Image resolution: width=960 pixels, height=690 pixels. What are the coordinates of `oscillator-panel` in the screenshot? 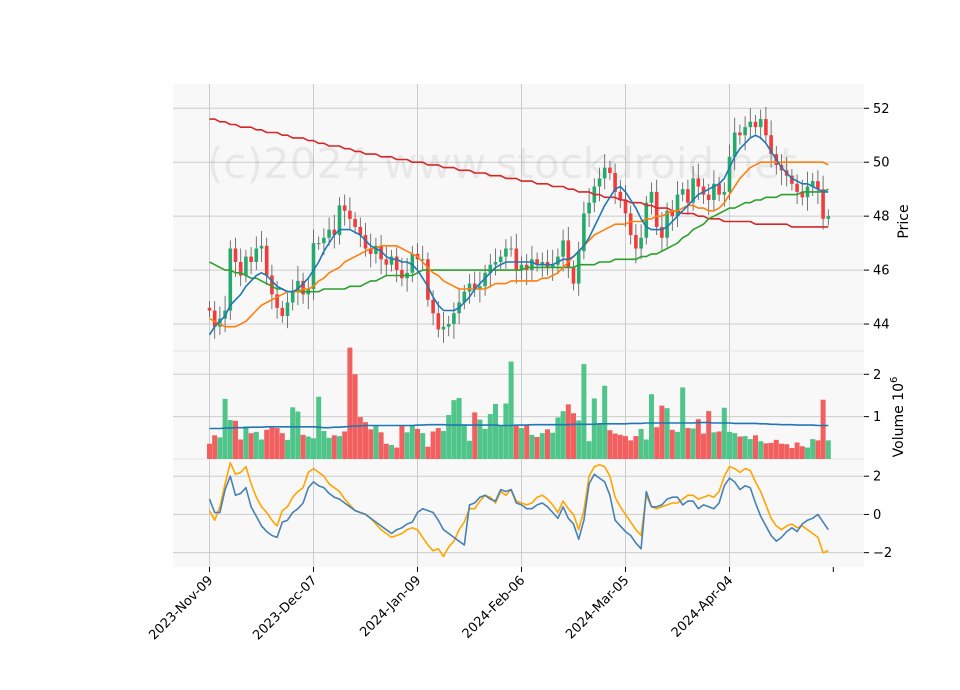 It's located at (518, 509).